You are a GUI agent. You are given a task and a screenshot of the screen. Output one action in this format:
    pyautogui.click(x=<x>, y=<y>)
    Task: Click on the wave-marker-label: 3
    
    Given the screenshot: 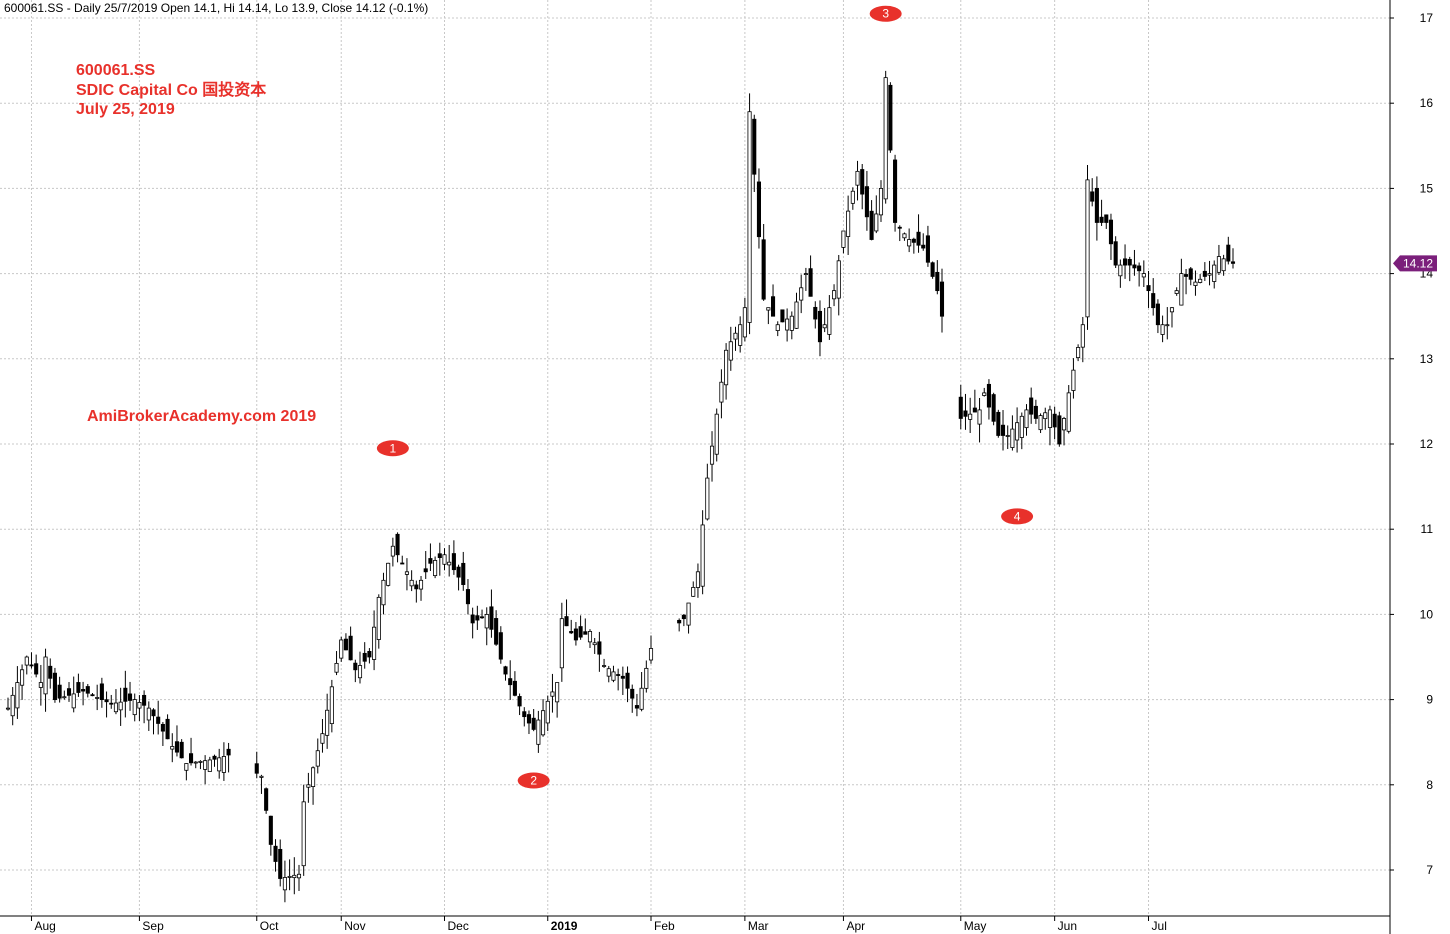 What is the action you would take?
    pyautogui.click(x=885, y=14)
    